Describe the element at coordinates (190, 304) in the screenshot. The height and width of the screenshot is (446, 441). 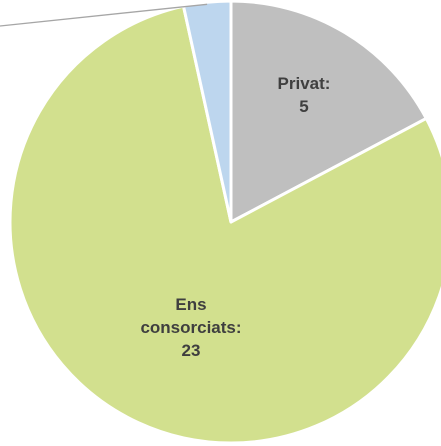
I see `slice-label-line: Ens` at that location.